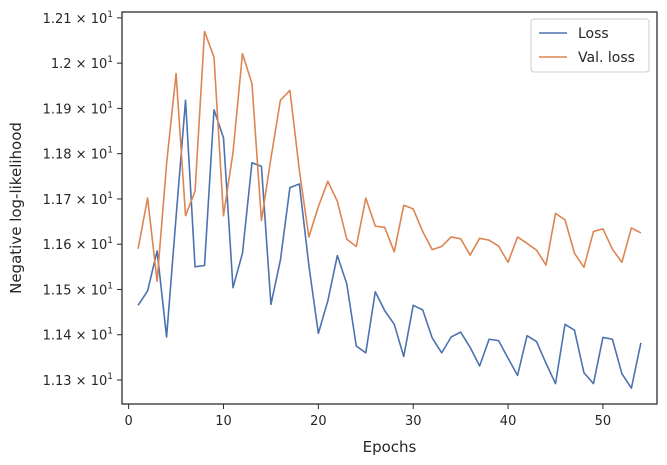  I want to click on legend-label-1: Val. loss, so click(606, 58).